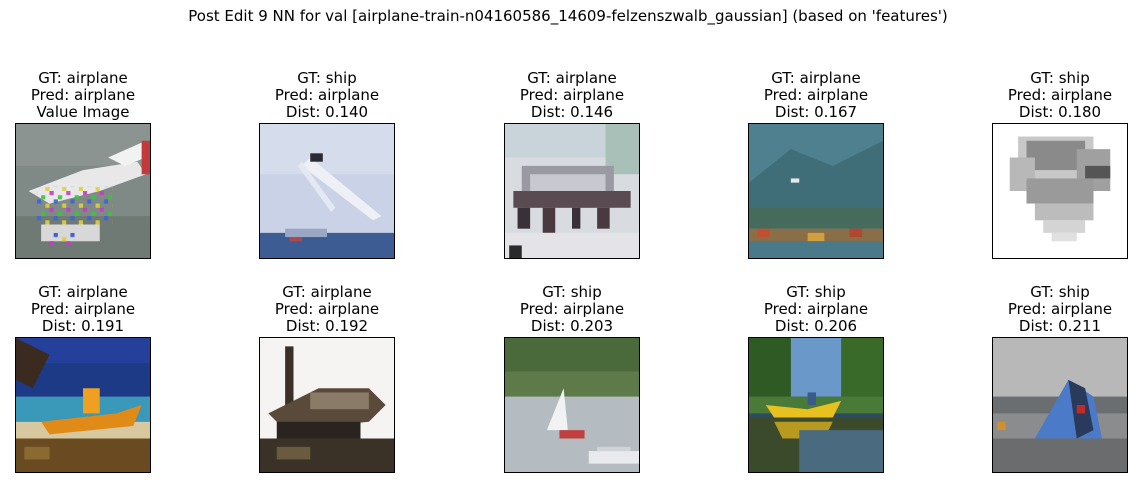 The image size is (1136, 486). I want to click on neighbor-panel-query: GT: airplane Pred: airplane Value Image, so click(83, 164).